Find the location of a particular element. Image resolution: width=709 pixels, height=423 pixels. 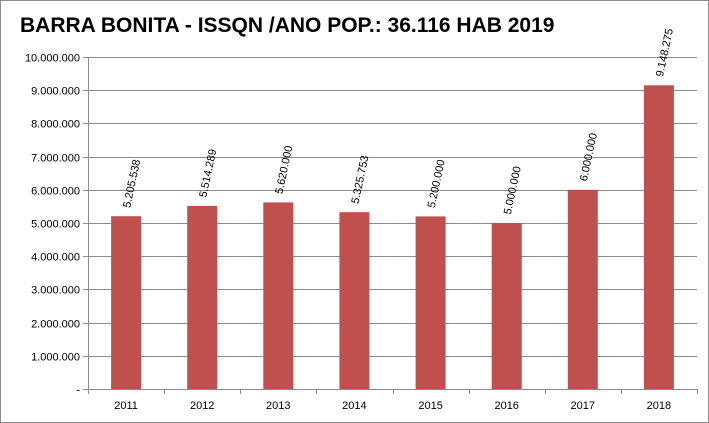

x-tick-label: 2013 is located at coordinates (278, 406).